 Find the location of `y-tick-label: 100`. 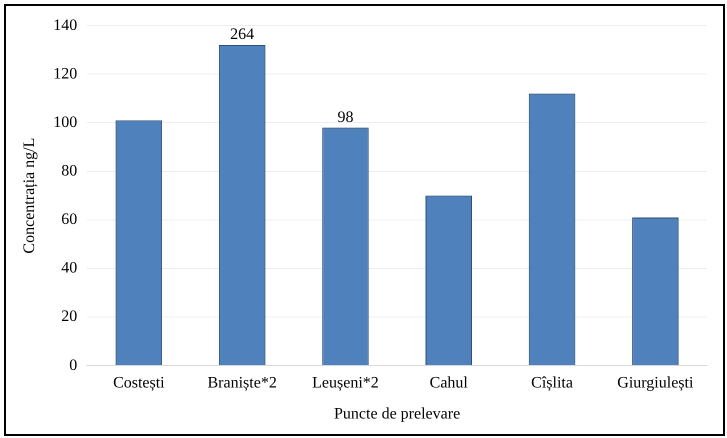

y-tick-label: 100 is located at coordinates (65, 122).